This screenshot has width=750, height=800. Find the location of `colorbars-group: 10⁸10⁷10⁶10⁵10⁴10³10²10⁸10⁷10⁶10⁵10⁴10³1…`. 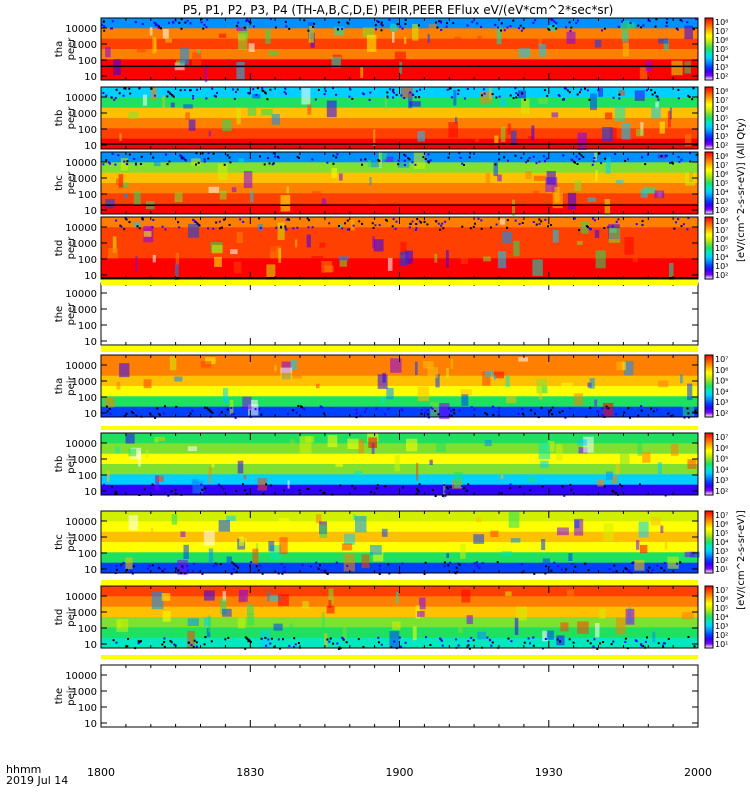

colorbars-group: 10⁸10⁷10⁶10⁵10⁴10³10²10⁸10⁷10⁶10⁵10⁴10³1… is located at coordinates (716, 333).